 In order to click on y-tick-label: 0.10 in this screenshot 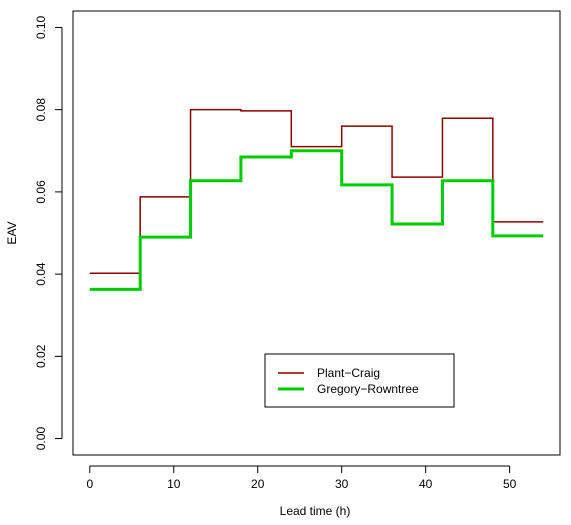, I will do `click(41, 27)`.